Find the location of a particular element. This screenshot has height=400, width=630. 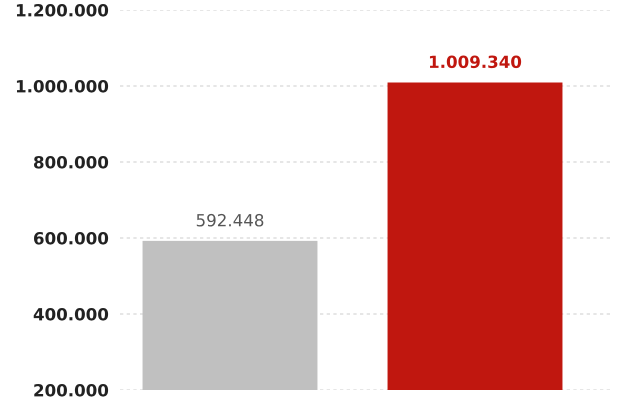

y-tick-label: 200.000 is located at coordinates (71, 390).